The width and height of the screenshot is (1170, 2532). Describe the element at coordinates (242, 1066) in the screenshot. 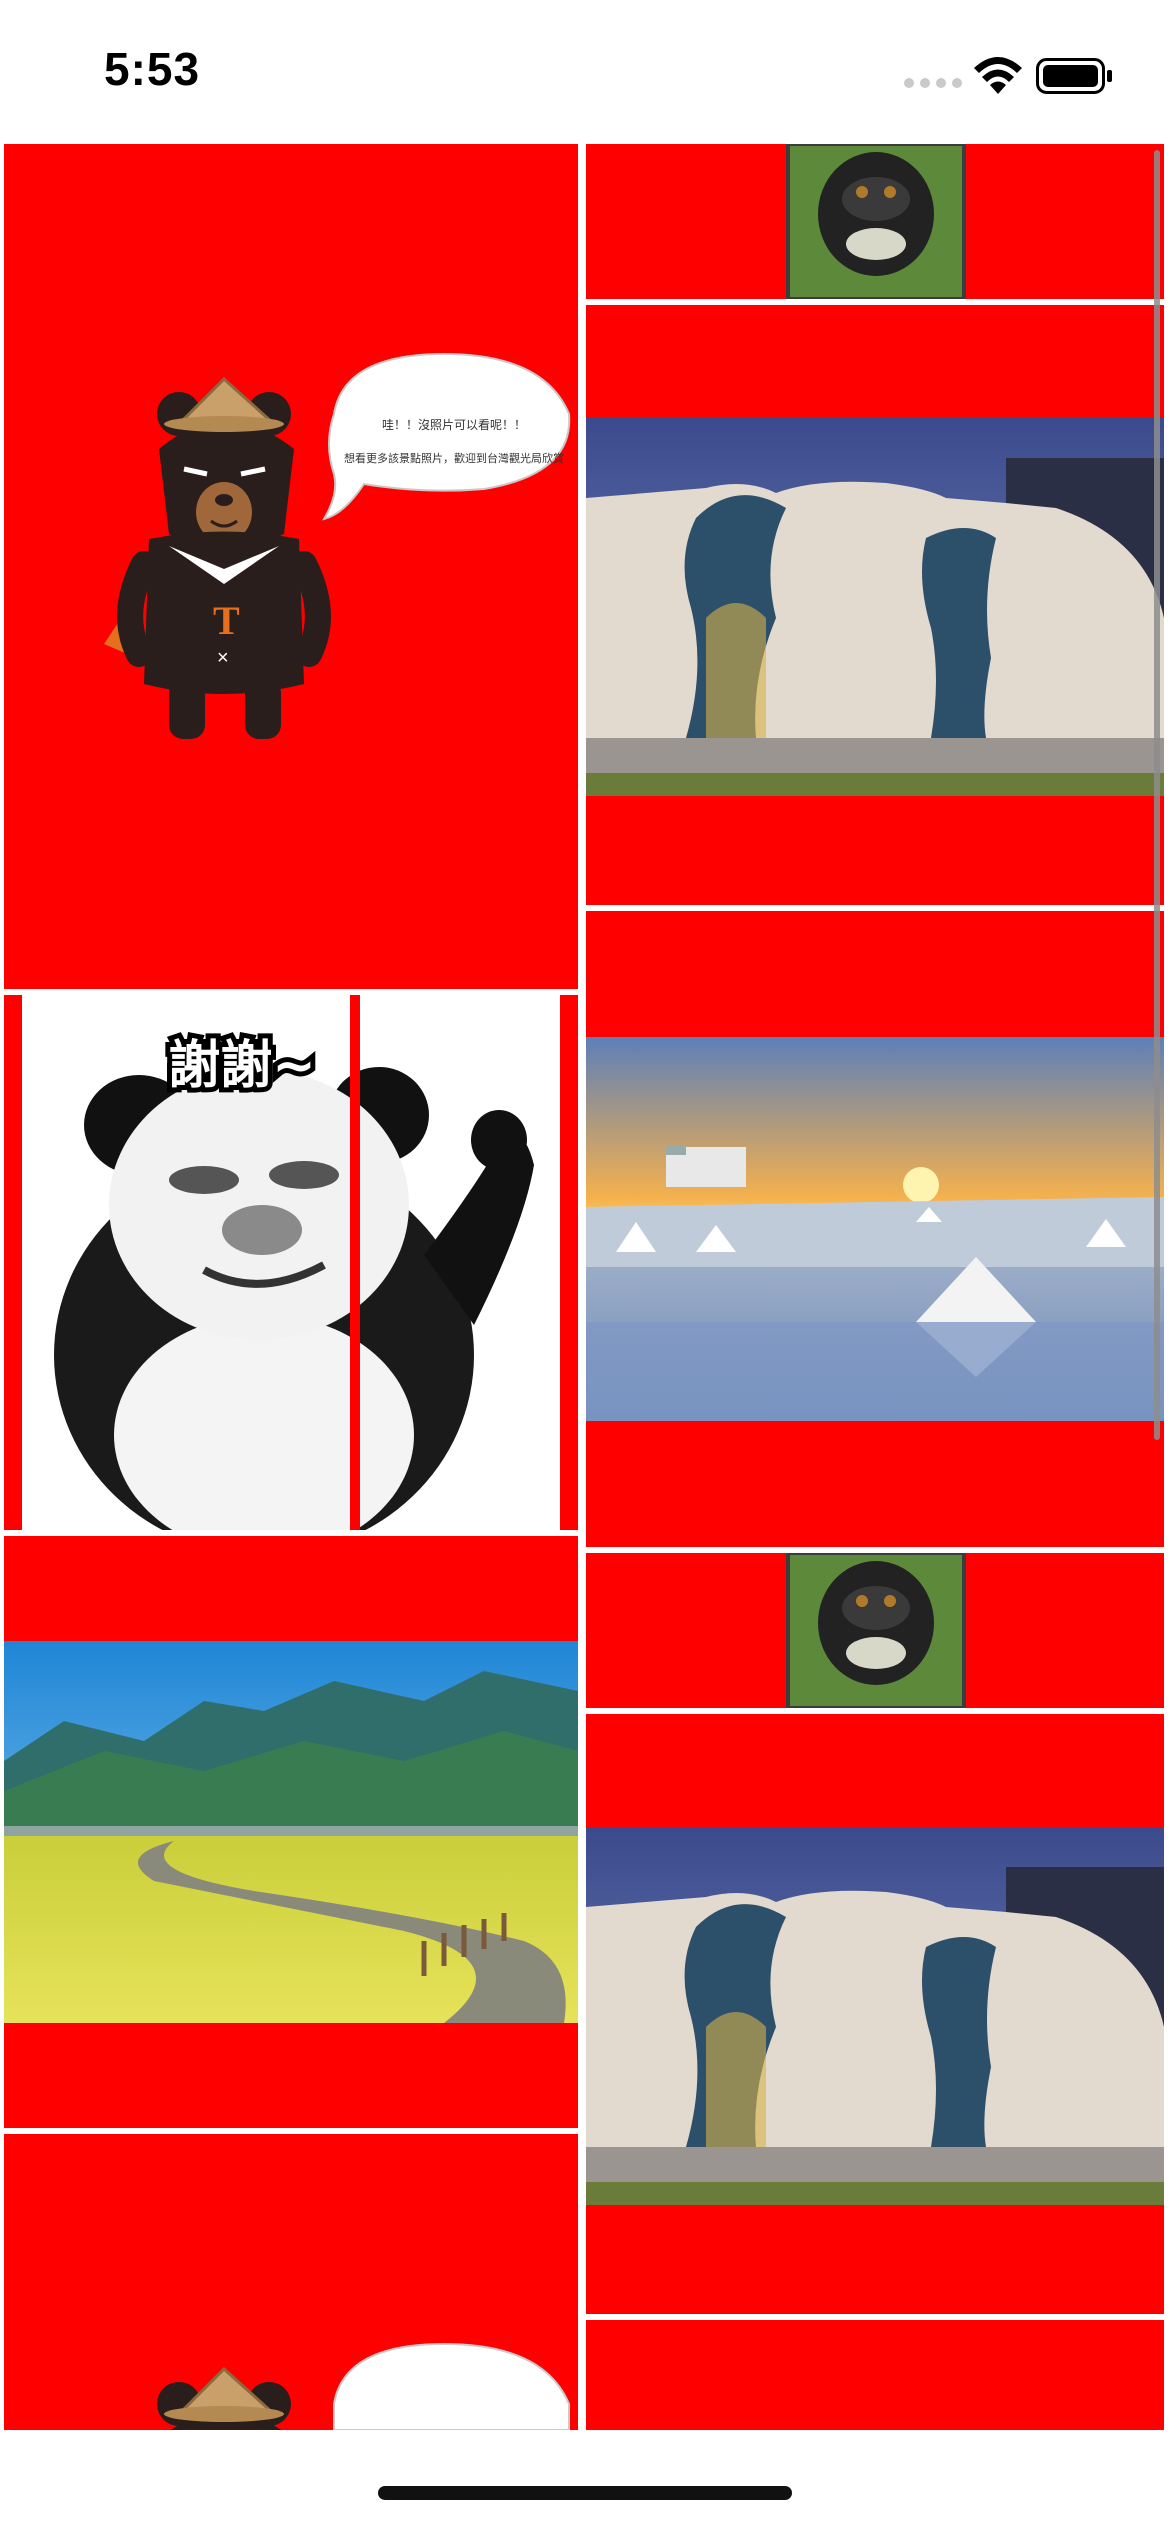

I see `panda-caption: 謝謝~` at that location.